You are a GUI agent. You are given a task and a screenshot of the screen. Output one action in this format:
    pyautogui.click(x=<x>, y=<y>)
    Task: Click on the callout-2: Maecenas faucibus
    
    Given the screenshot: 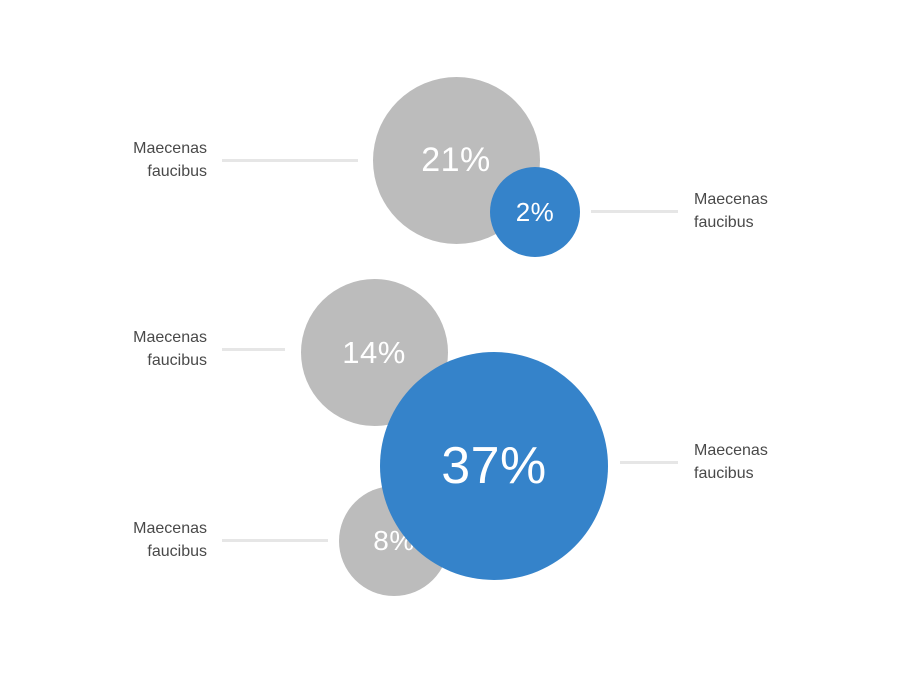 What is the action you would take?
    pyautogui.click(x=679, y=211)
    